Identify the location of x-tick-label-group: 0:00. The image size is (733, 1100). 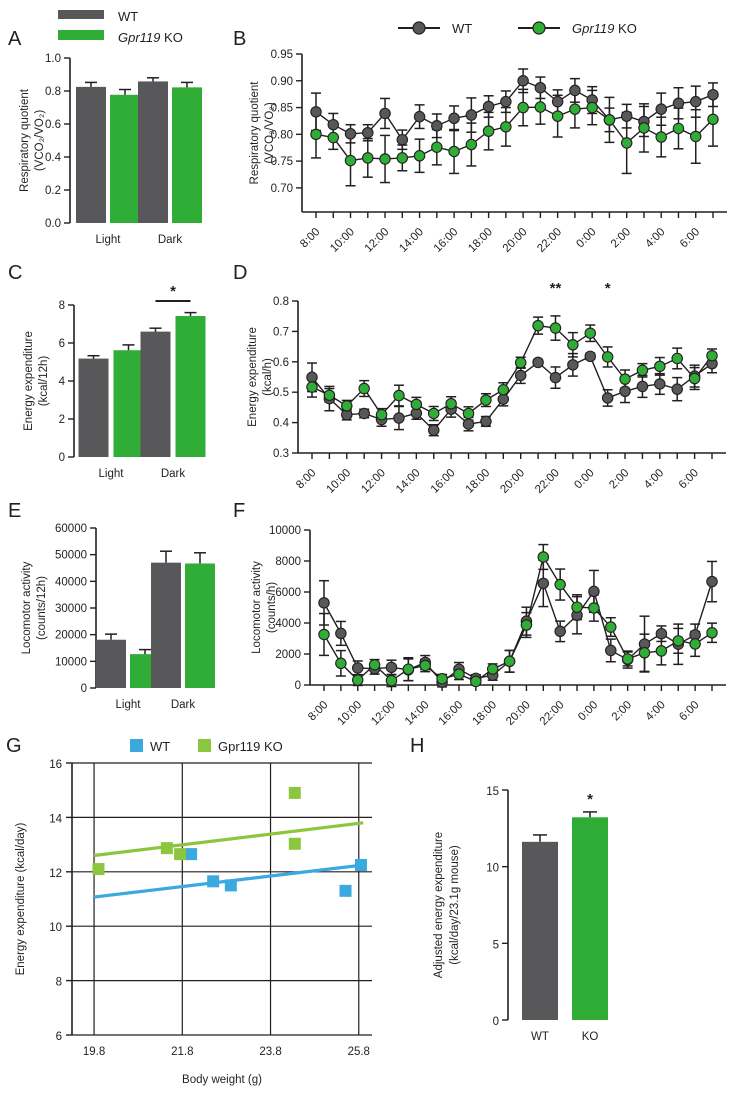
(584, 479).